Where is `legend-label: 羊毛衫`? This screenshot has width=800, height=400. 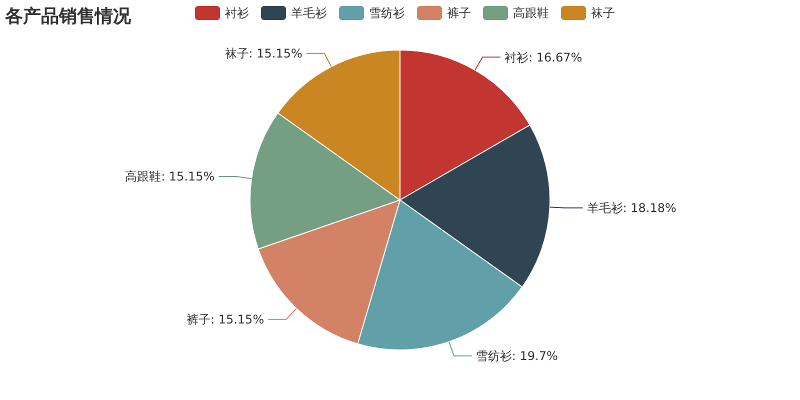
legend-label: 羊毛衫 is located at coordinates (309, 13).